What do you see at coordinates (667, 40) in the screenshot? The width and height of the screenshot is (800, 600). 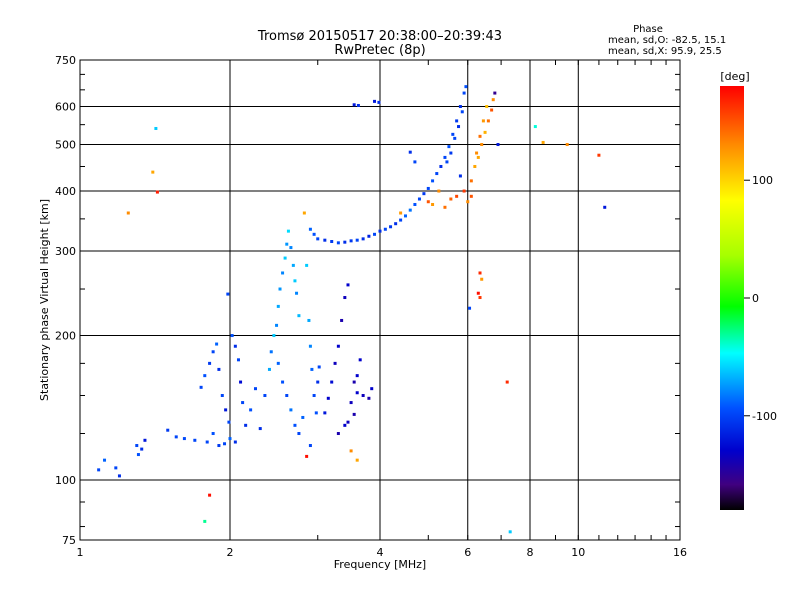 I see `stats-o-mode: mean, sd,O: -82.5, 15.1` at bounding box center [667, 40].